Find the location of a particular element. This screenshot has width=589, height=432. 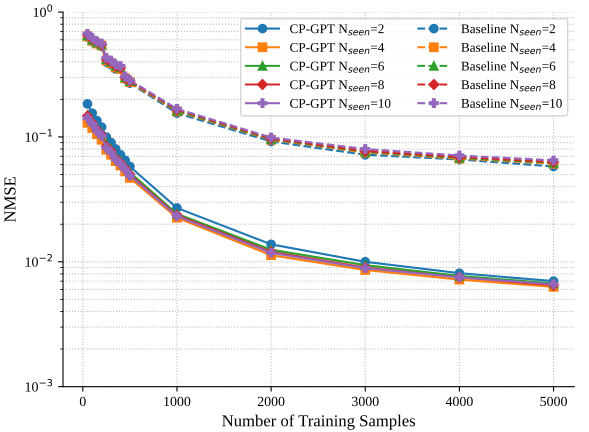

y-axis-title: NMSE is located at coordinates (10, 199).